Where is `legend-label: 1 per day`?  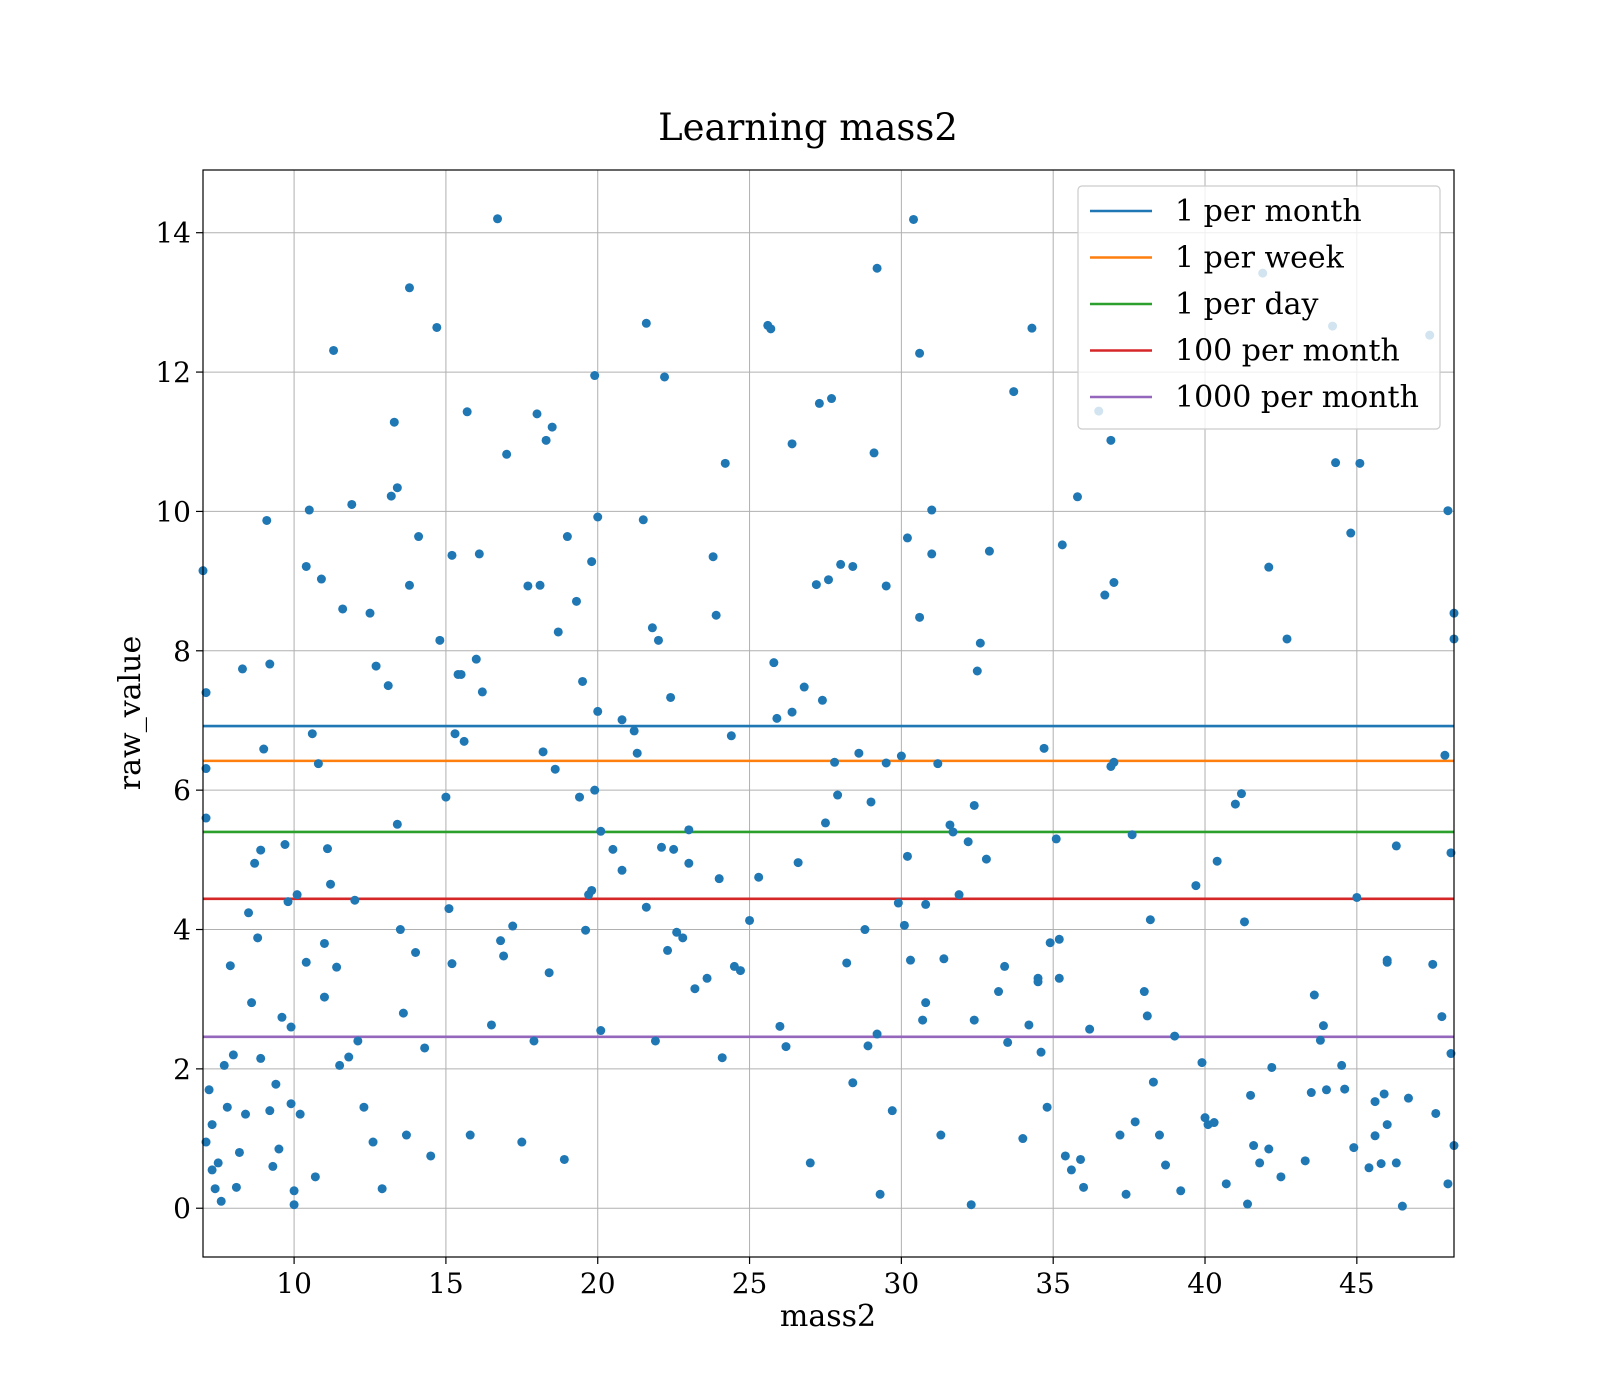 legend-label: 1 per day is located at coordinates (1247, 304).